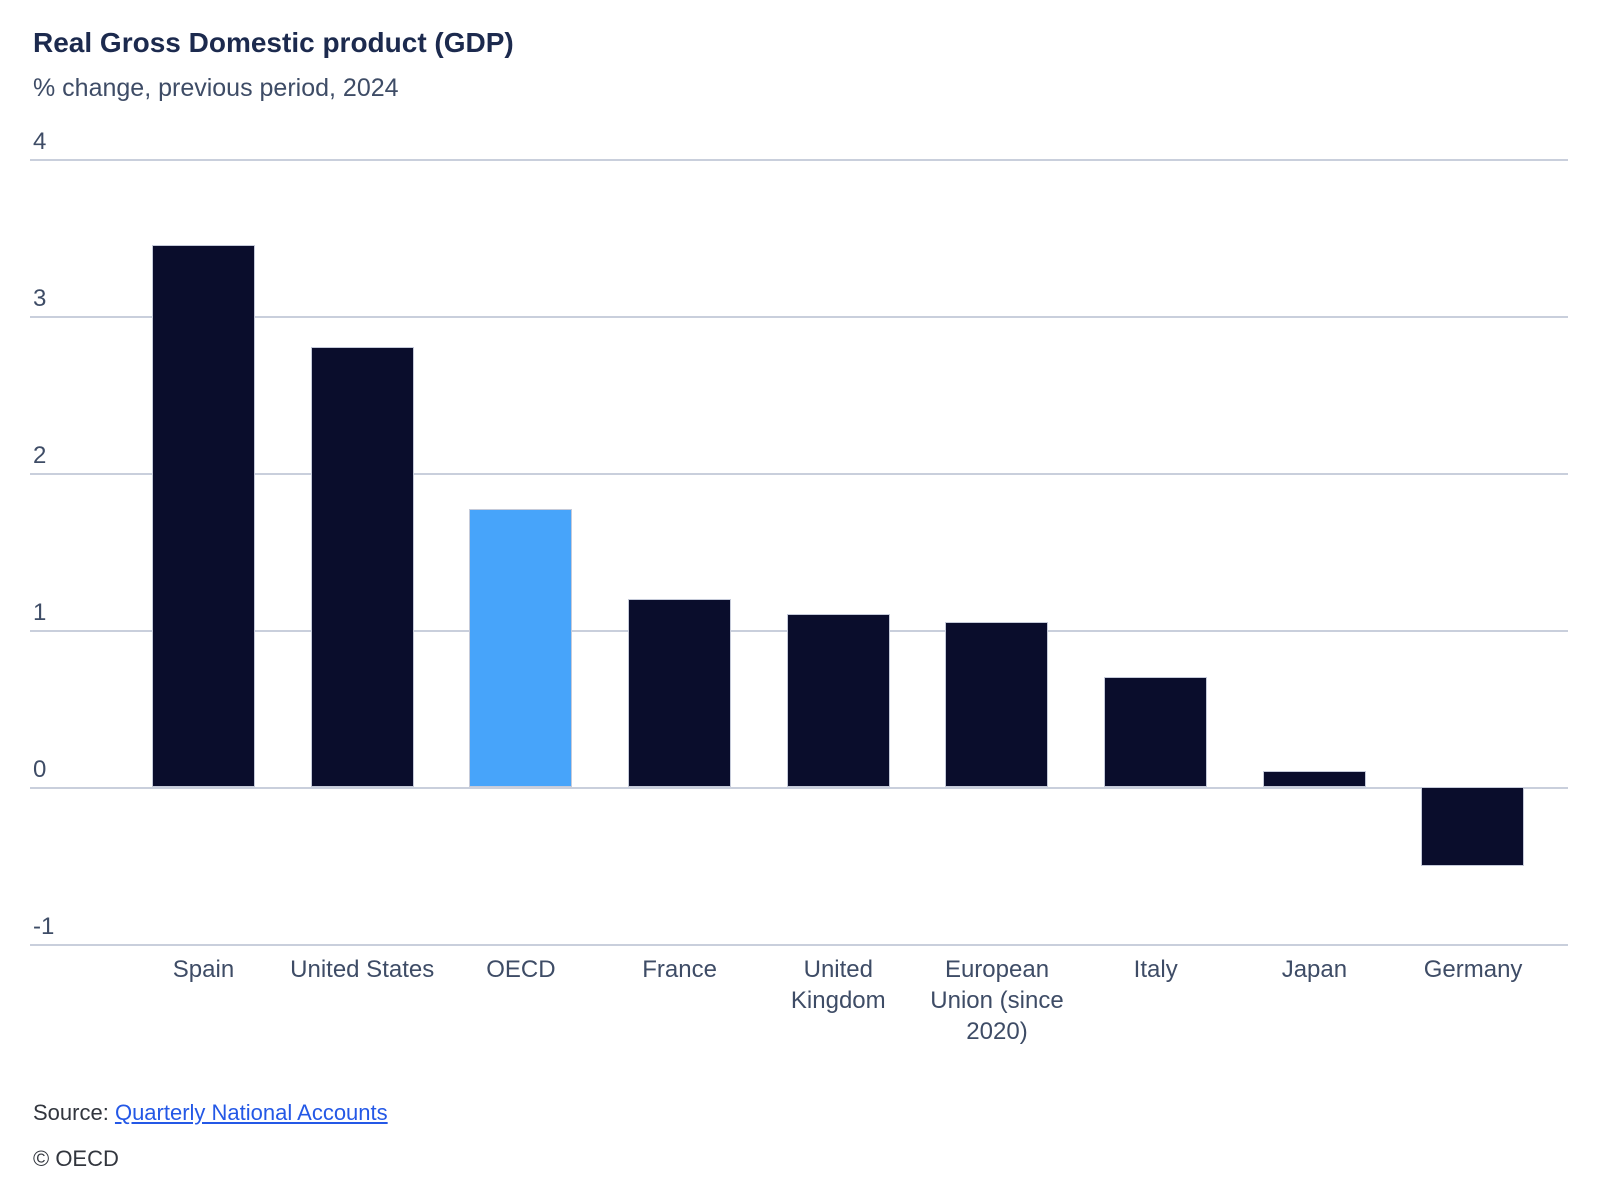 Image resolution: width=1600 pixels, height=1200 pixels. Describe the element at coordinates (679, 692) in the screenshot. I see `bar-france` at that location.